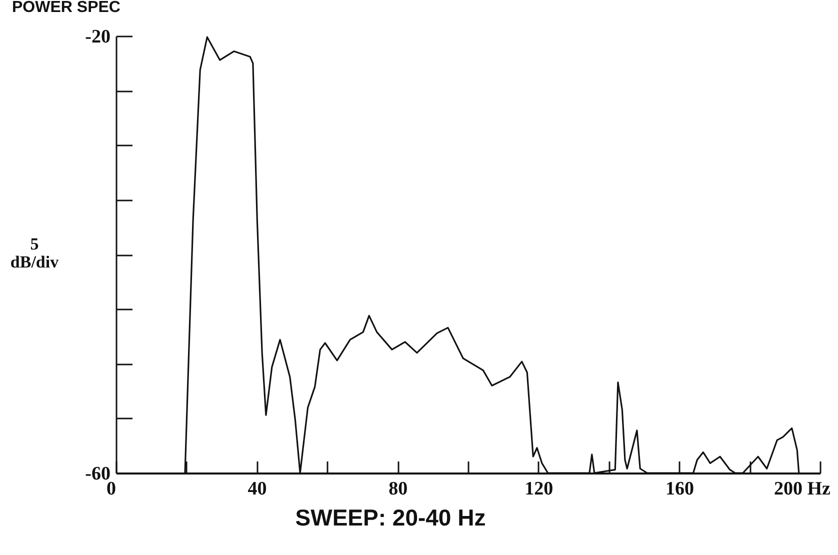 This screenshot has height=555, width=838. I want to click on x-tick-label: 120, so click(539, 489).